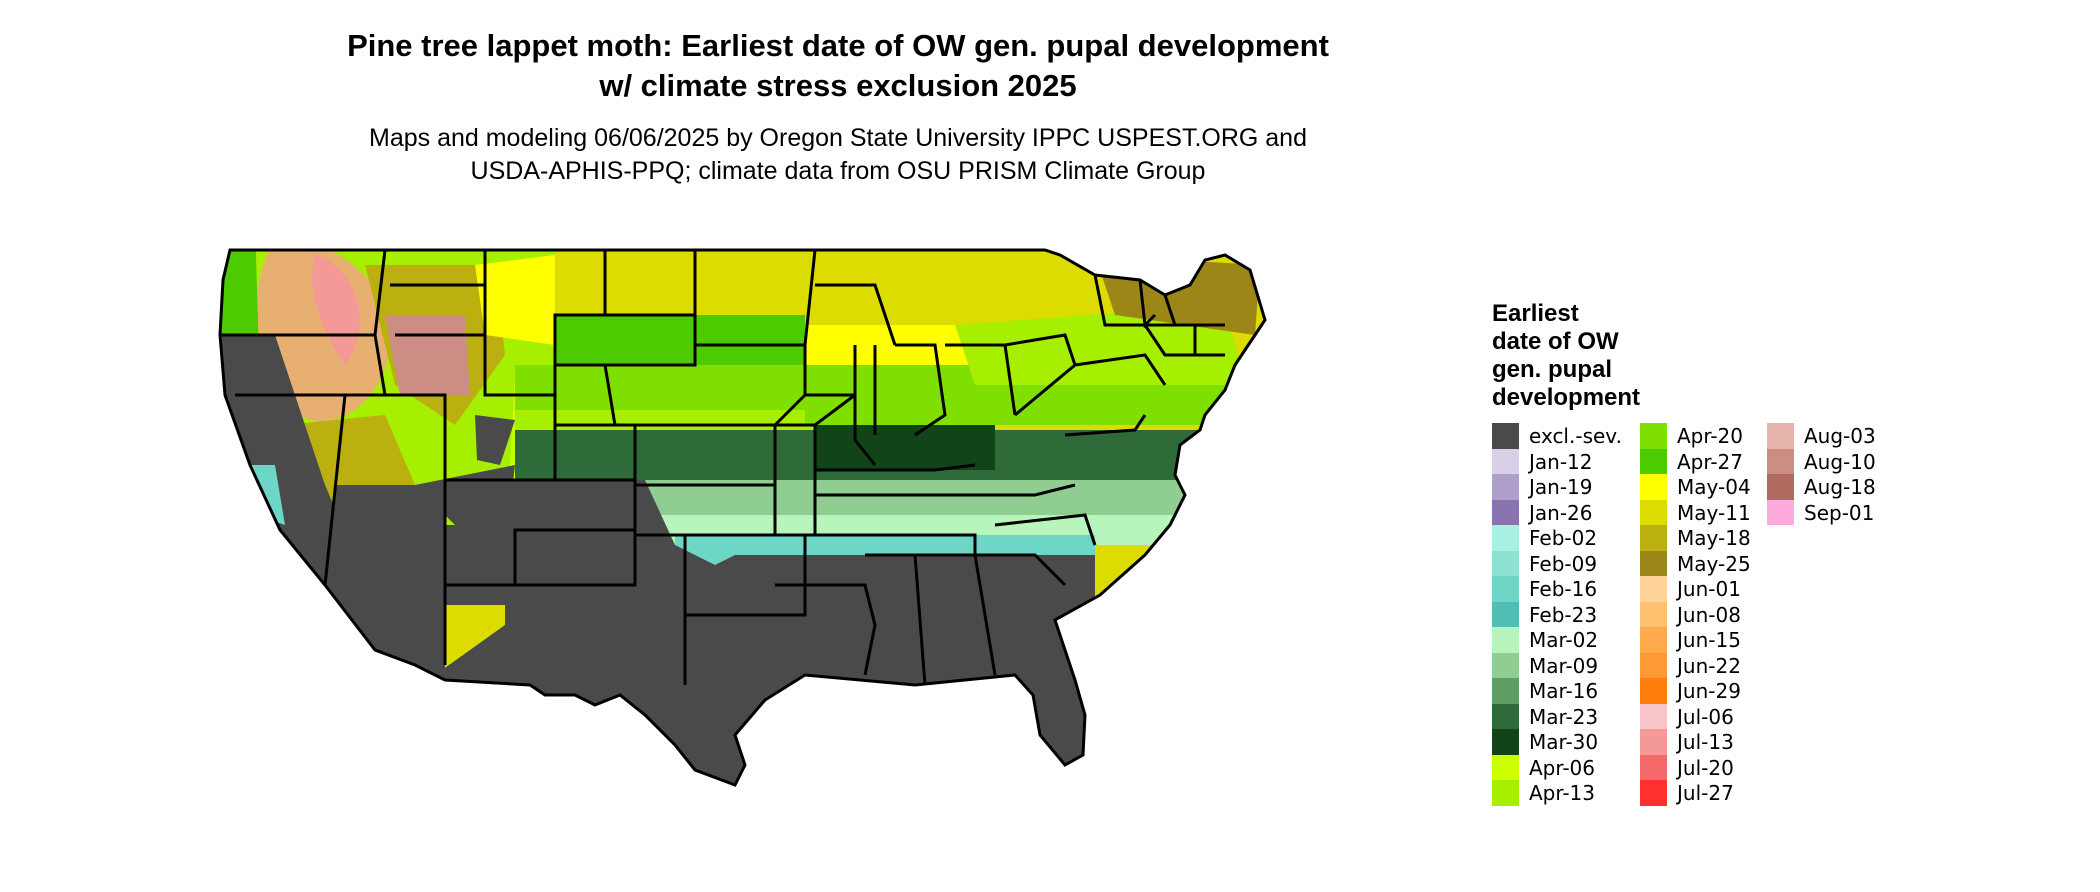 Image resolution: width=2100 pixels, height=892 pixels. Describe the element at coordinates (1562, 793) in the screenshot. I see `legend-label: Apr-13` at that location.